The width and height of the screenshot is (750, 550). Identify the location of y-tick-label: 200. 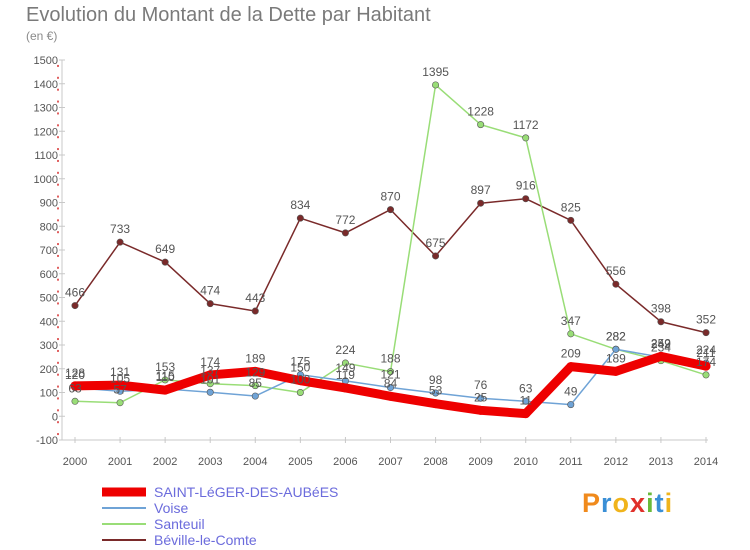
(49, 370).